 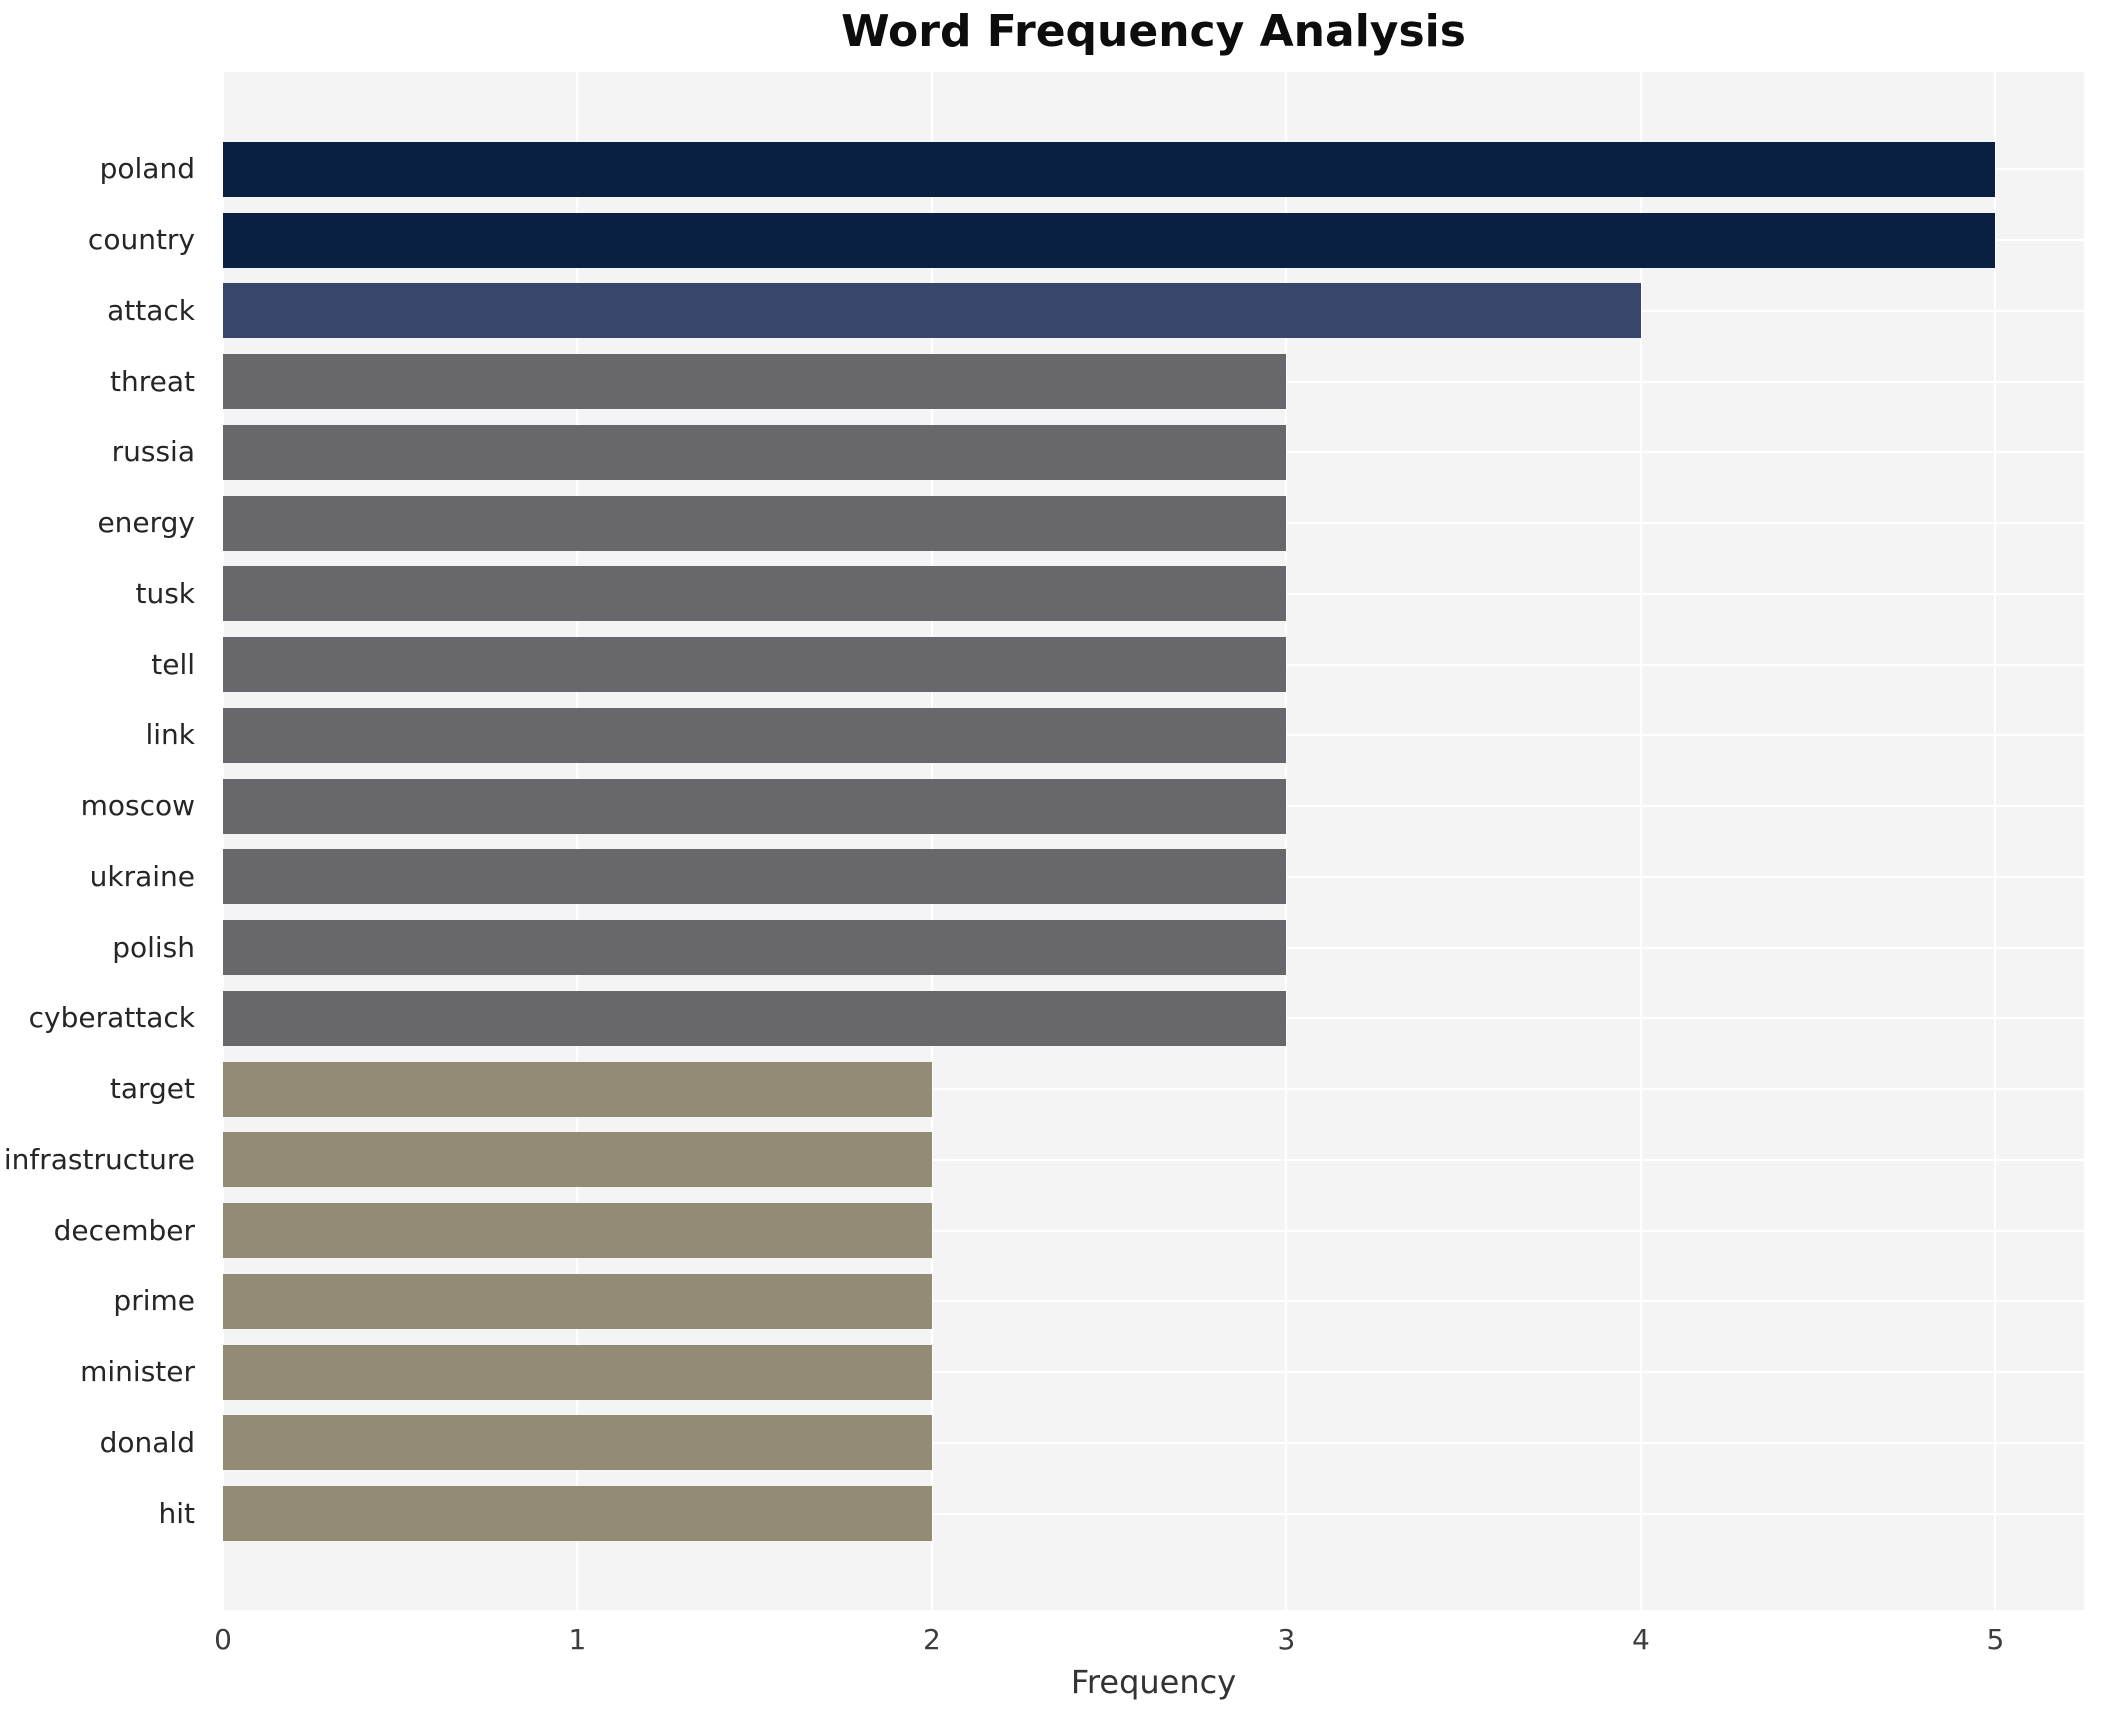 What do you see at coordinates (755, 1018) in the screenshot?
I see `bar-cyberattack` at bounding box center [755, 1018].